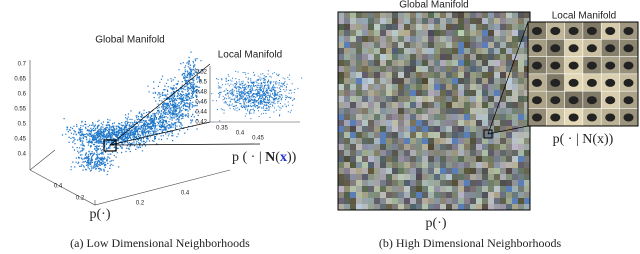 This screenshot has height=254, width=640. Describe the element at coordinates (110, 145) in the screenshot. I see `neighborhood-box` at that location.